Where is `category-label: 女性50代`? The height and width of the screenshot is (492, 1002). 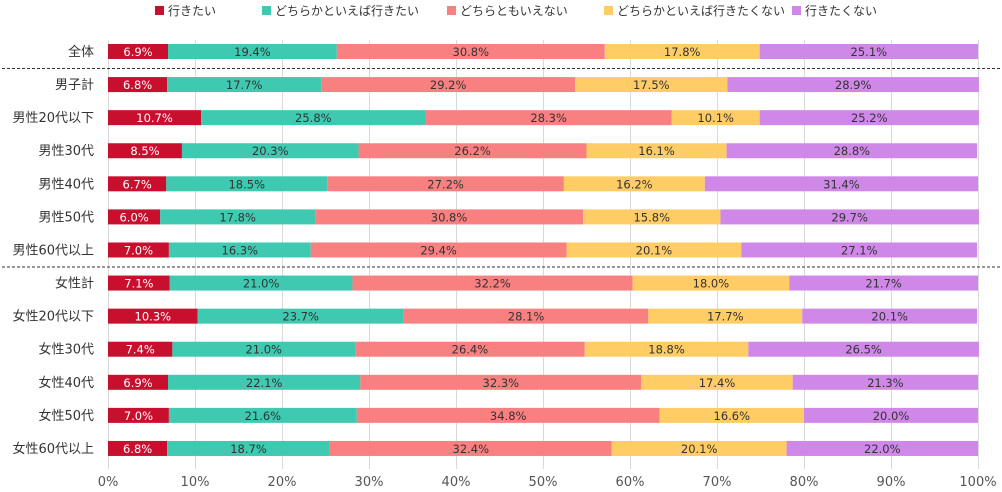 category-label: 女性50代 is located at coordinates (66, 416).